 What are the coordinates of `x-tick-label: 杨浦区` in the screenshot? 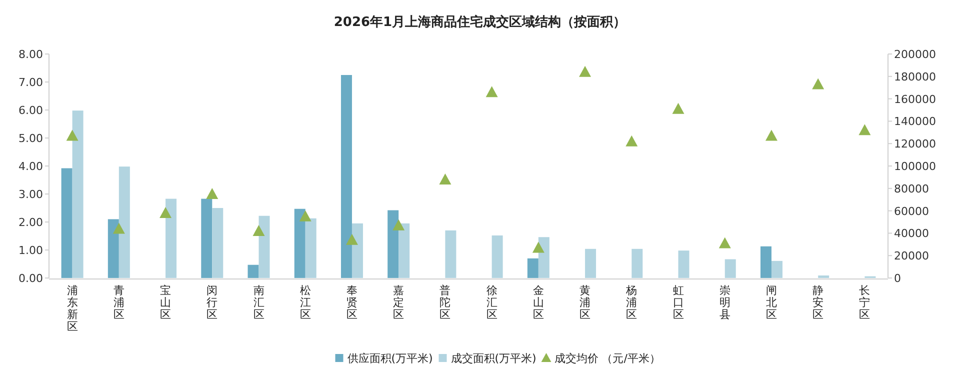 It's located at (631, 302).